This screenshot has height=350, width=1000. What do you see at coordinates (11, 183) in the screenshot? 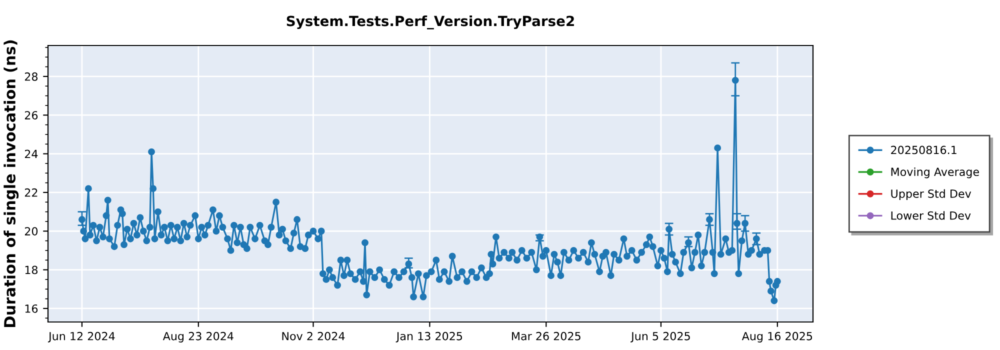
I see `y-axis-title: Duration of single invocation (ns)` at bounding box center [11, 183].